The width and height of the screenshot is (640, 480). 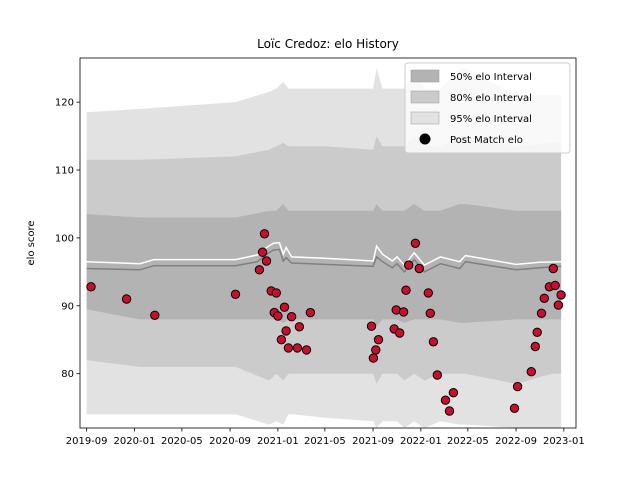 What do you see at coordinates (421, 441) in the screenshot?
I see `x-tick-label: 2022-01` at bounding box center [421, 441].